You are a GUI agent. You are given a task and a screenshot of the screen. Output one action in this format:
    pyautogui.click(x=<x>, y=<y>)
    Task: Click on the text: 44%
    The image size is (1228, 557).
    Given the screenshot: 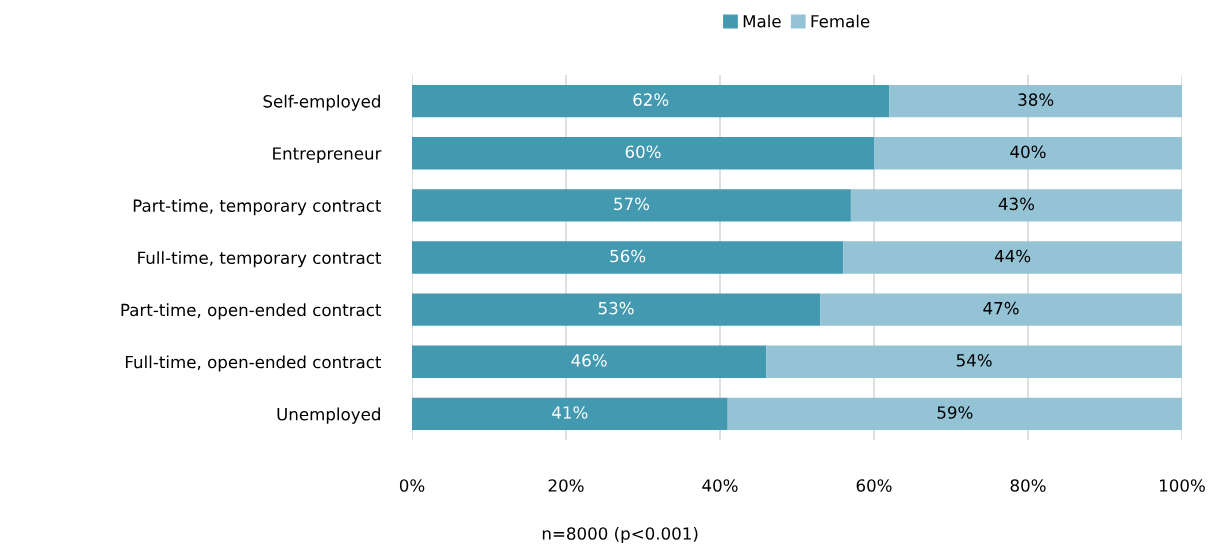 What is the action you would take?
    pyautogui.click(x=1012, y=256)
    